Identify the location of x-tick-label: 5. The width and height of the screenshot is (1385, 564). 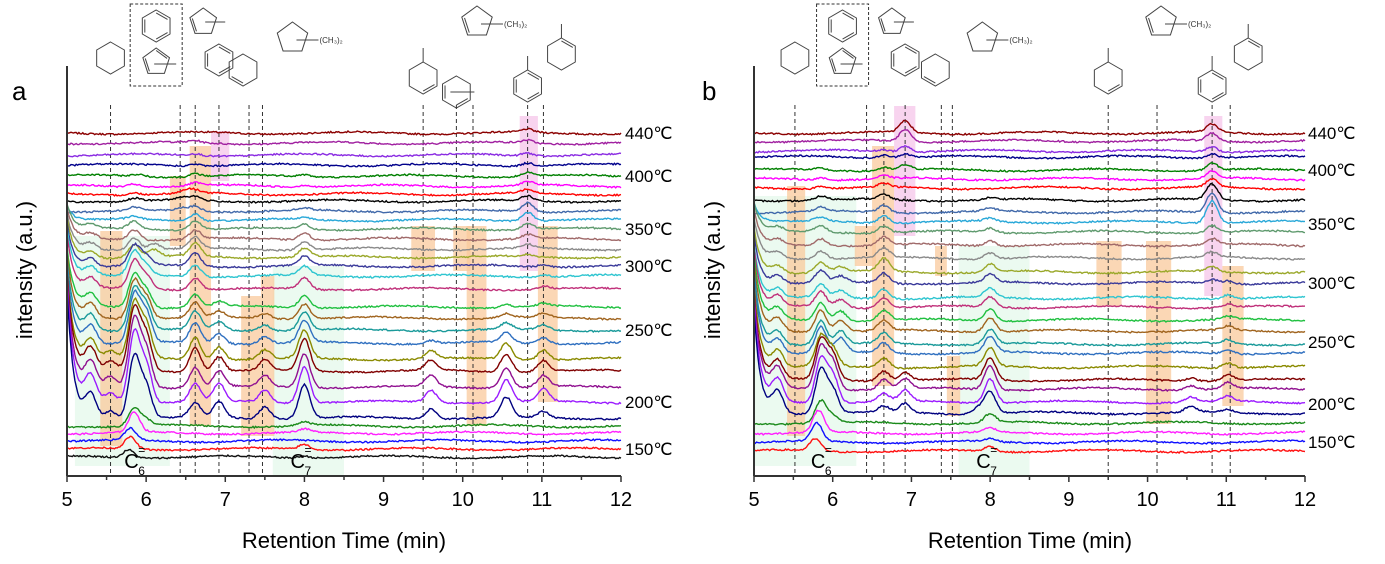
(753, 500).